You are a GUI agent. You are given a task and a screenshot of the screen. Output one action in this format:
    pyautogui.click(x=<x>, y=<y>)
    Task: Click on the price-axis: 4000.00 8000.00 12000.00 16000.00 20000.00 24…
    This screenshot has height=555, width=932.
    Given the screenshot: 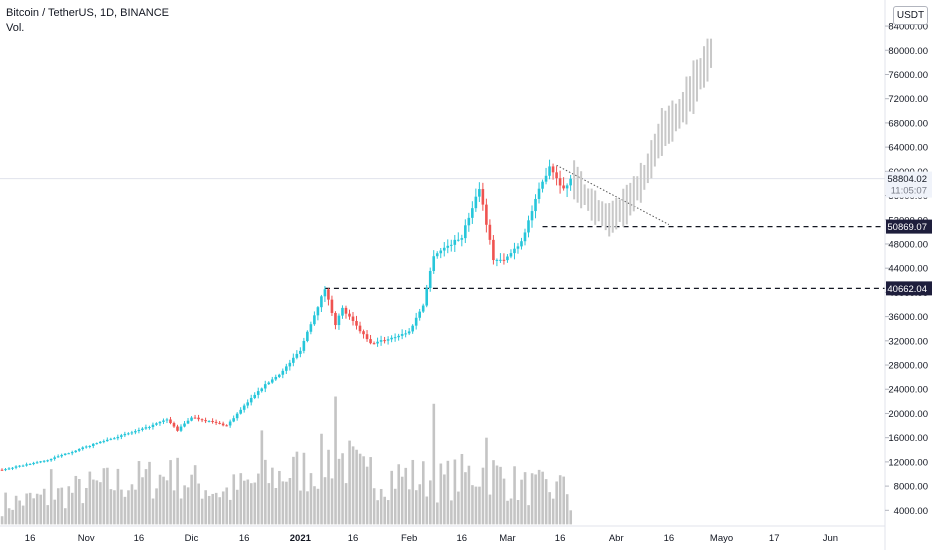 What is the action you would take?
    pyautogui.click(x=906, y=275)
    